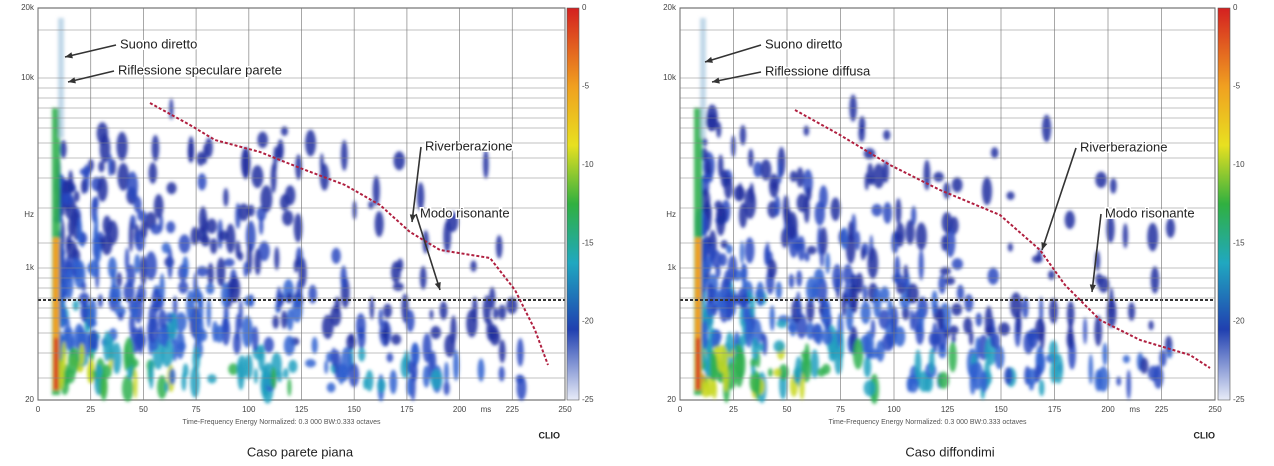  Describe the element at coordinates (1237, 86) in the screenshot. I see `colorbar-tick-label: -5` at that location.